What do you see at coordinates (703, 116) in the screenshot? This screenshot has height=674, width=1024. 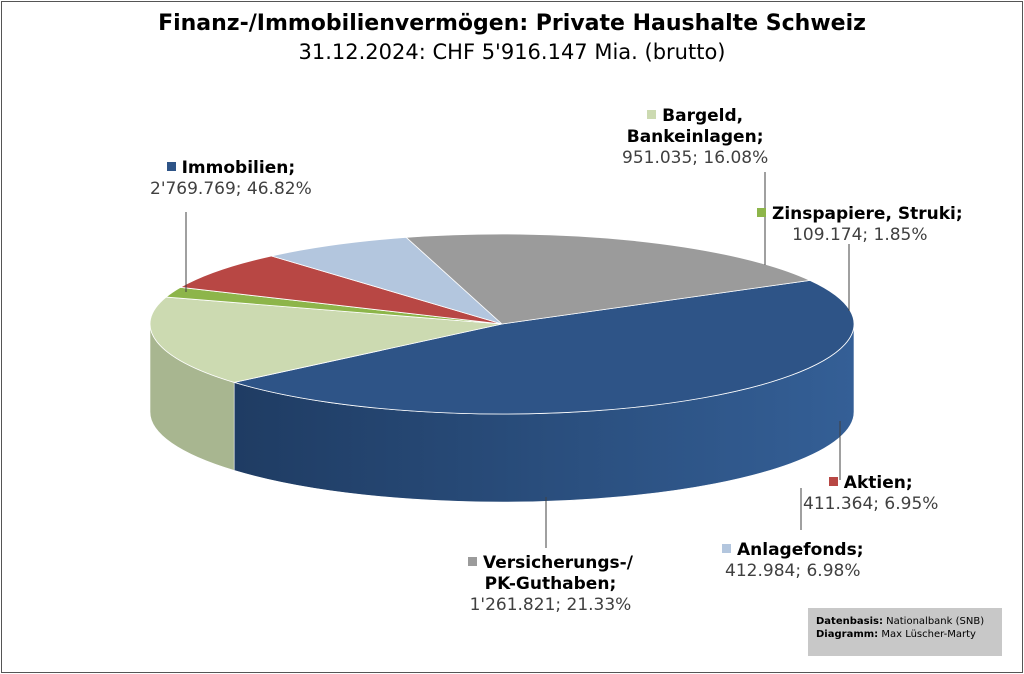 I see `label-bargeld-name1: Bargeld,` at bounding box center [703, 116].